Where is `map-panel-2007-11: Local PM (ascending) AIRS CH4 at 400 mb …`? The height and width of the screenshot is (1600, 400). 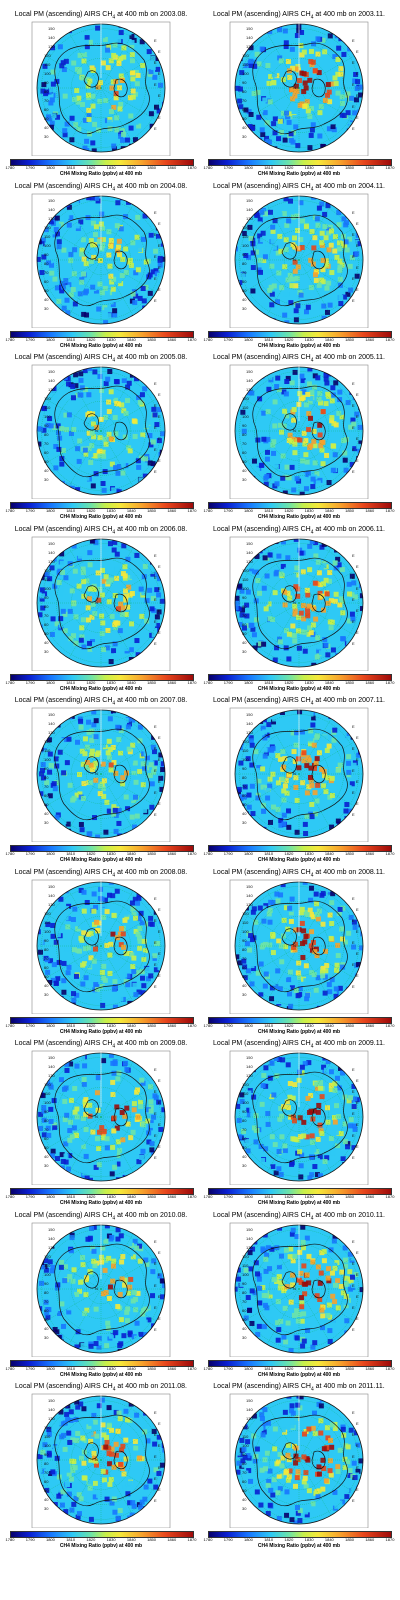 map-panel-2007-11: Local PM (ascending) AIRS CH4 at 400 mb … is located at coordinates (299, 781).